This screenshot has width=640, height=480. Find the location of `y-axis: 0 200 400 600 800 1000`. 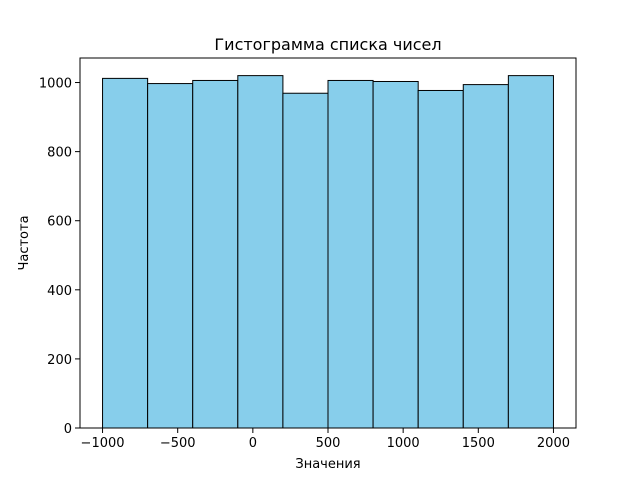

y-axis: 0 200 400 600 800 1000 is located at coordinates (59, 257).